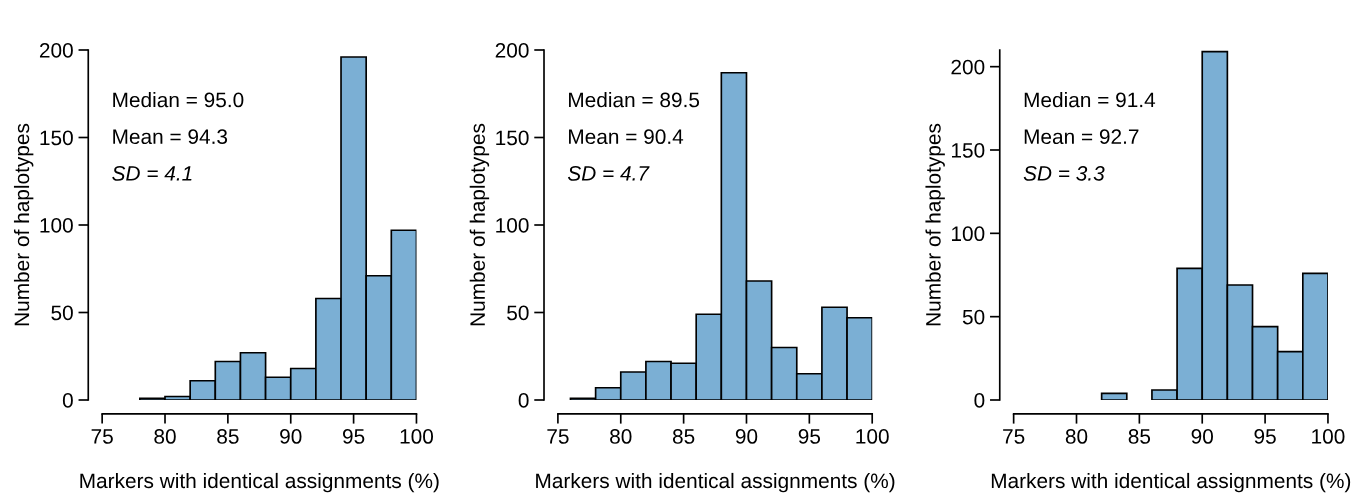 The image size is (1362, 500). I want to click on annotation: SD = 4.1, so click(152, 173).